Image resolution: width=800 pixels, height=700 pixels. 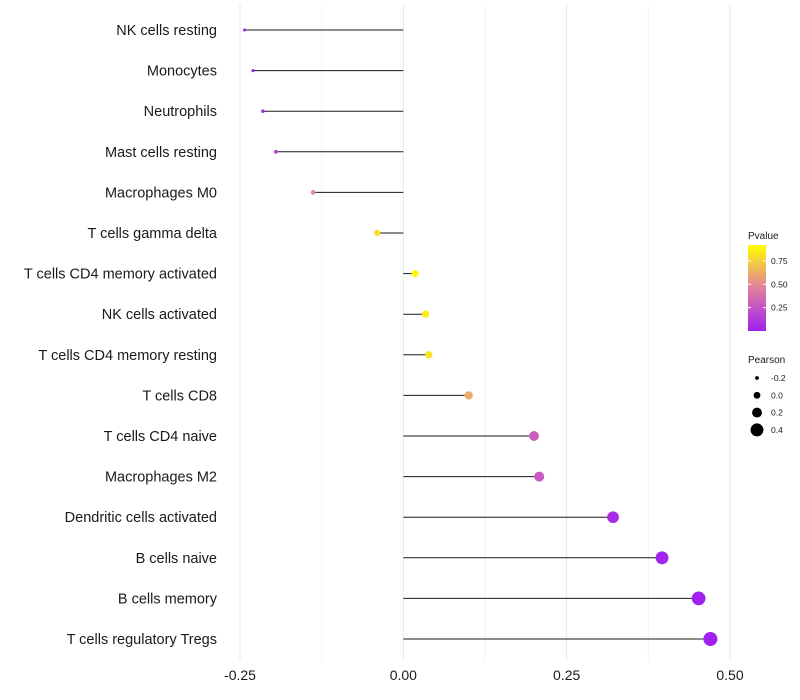 What do you see at coordinates (168, 599) in the screenshot?
I see `category-label-14: B cells memory` at bounding box center [168, 599].